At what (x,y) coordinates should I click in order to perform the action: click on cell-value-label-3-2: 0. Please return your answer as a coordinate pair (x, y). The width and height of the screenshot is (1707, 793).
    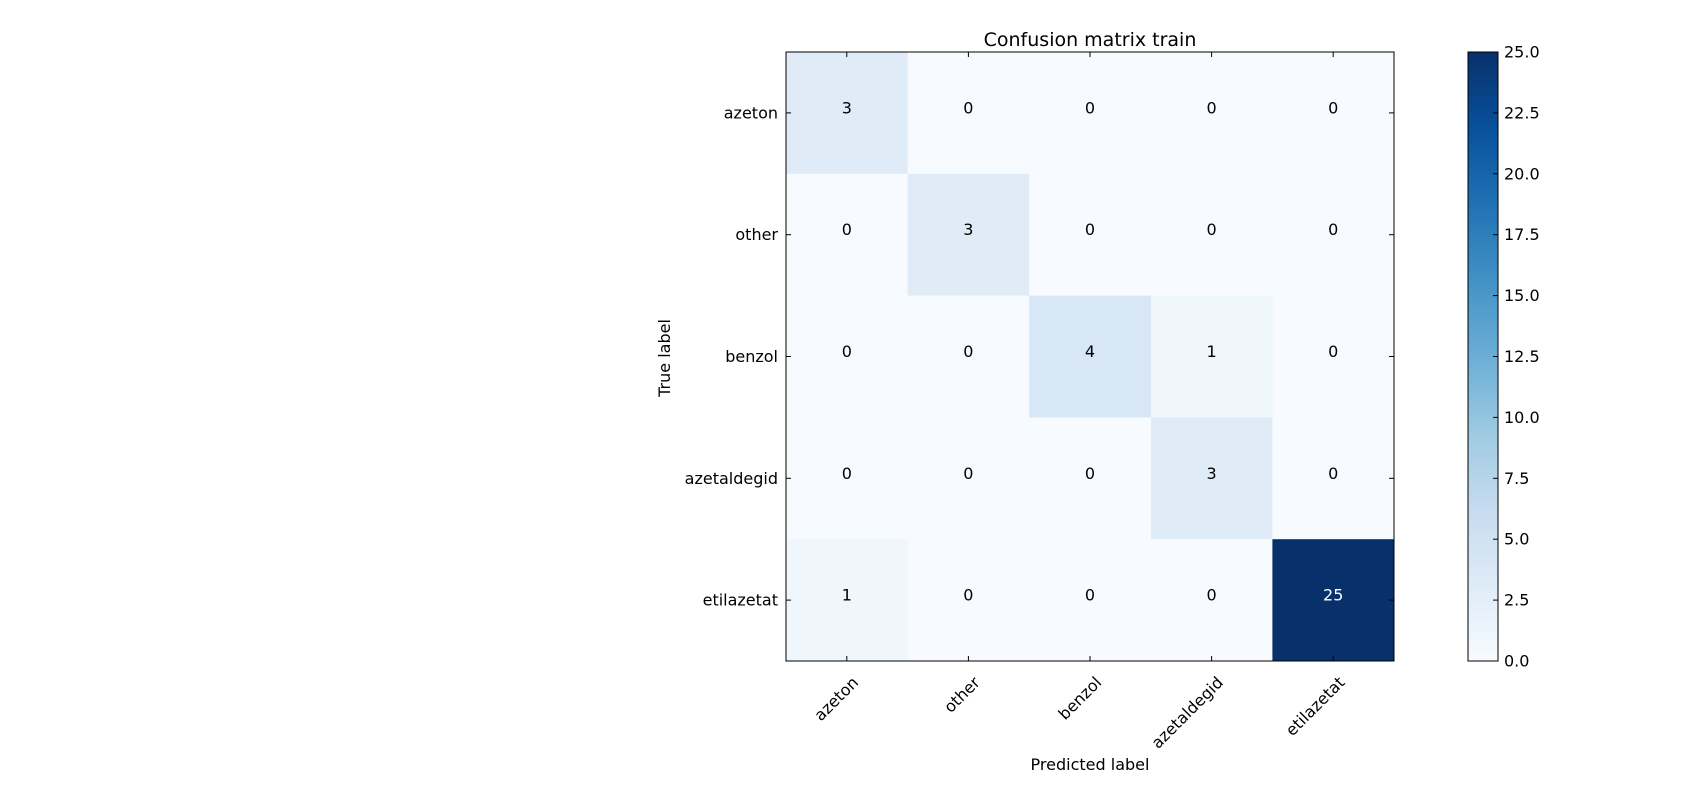
    Looking at the image, I should click on (1090, 473).